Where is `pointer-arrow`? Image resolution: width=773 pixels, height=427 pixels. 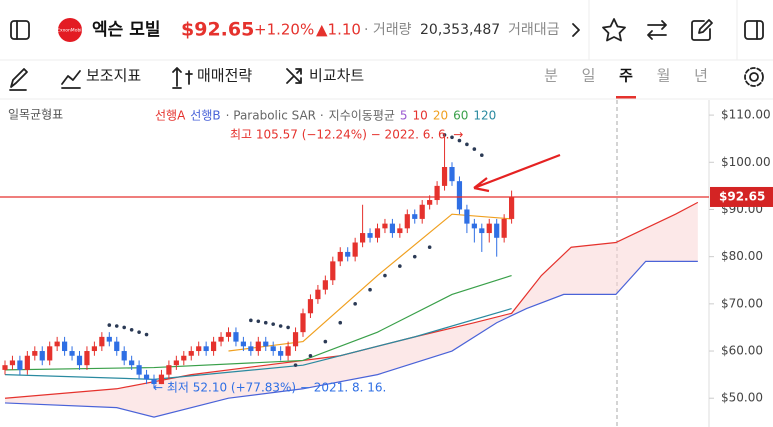
pointer-arrow is located at coordinates (517, 173).